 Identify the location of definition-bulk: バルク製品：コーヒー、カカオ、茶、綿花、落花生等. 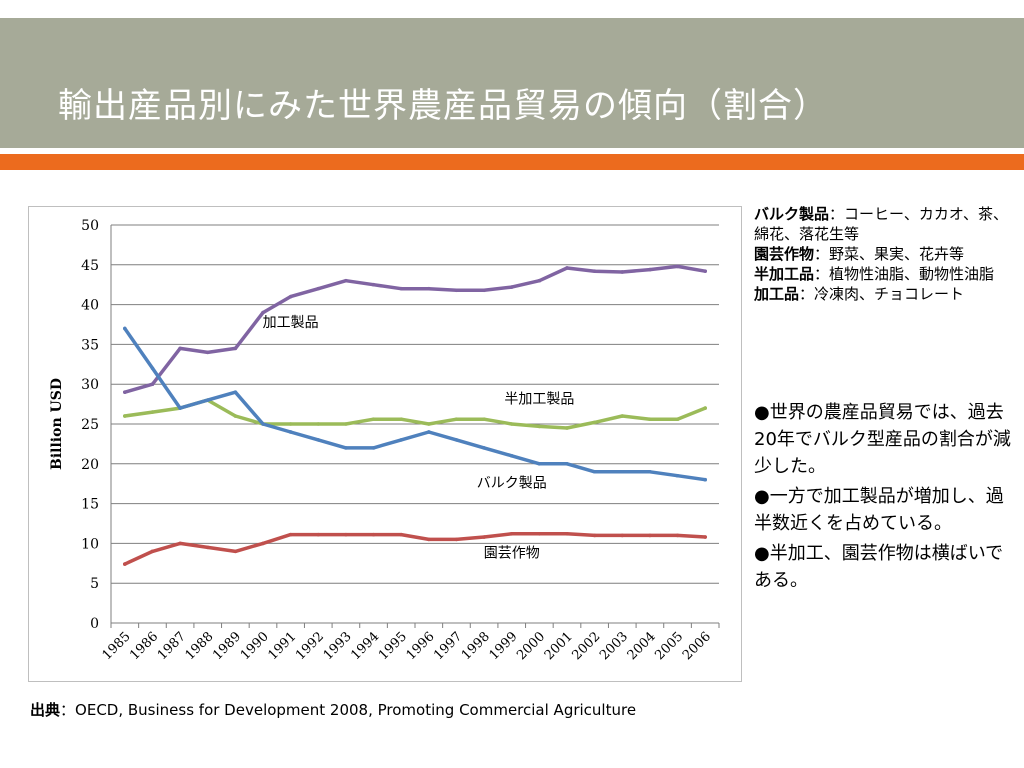
(885, 224).